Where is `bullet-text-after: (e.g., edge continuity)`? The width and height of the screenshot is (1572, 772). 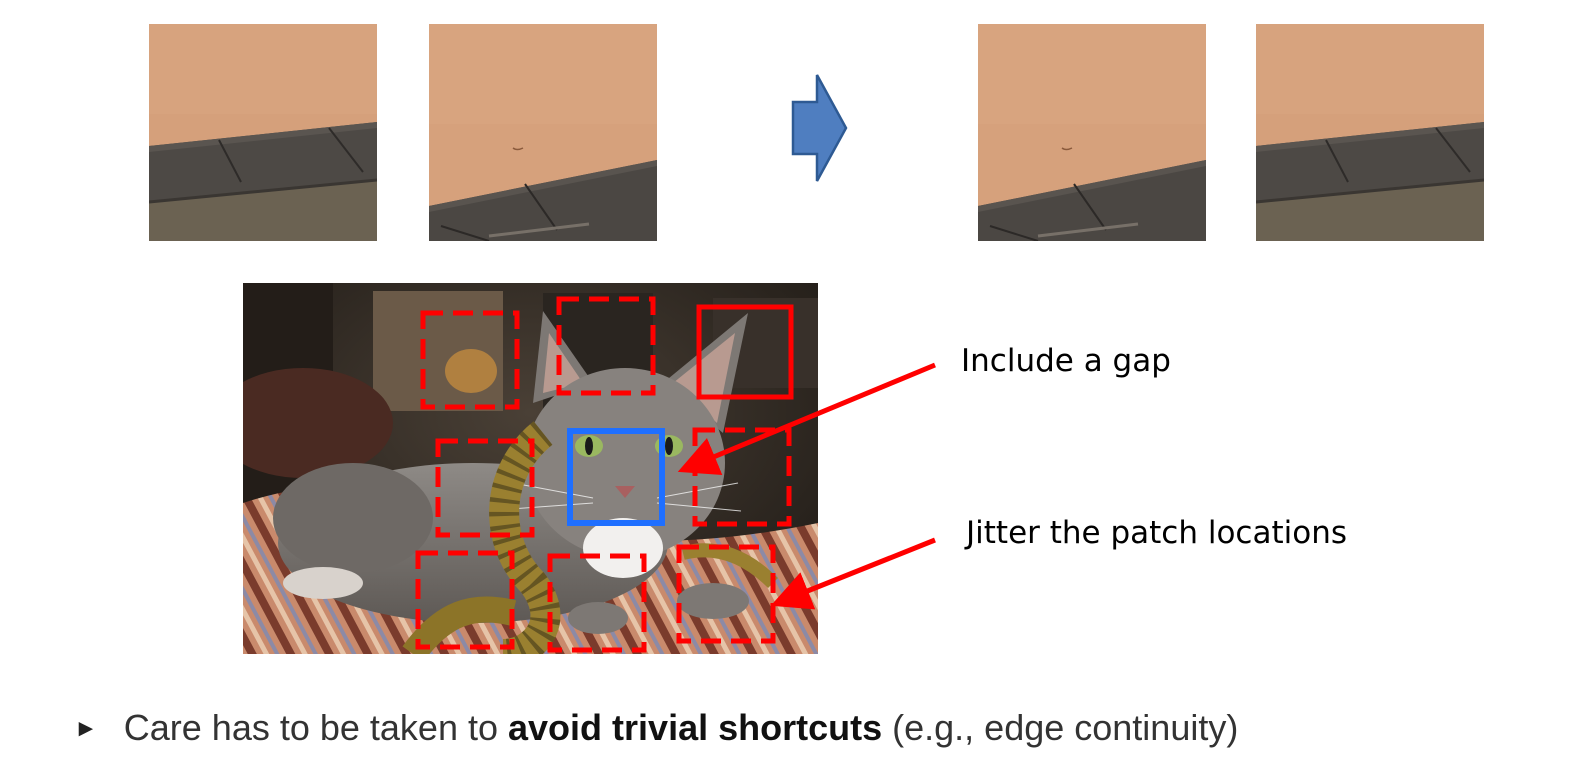
bullet-text-after: (e.g., edge continuity) is located at coordinates (1060, 727).